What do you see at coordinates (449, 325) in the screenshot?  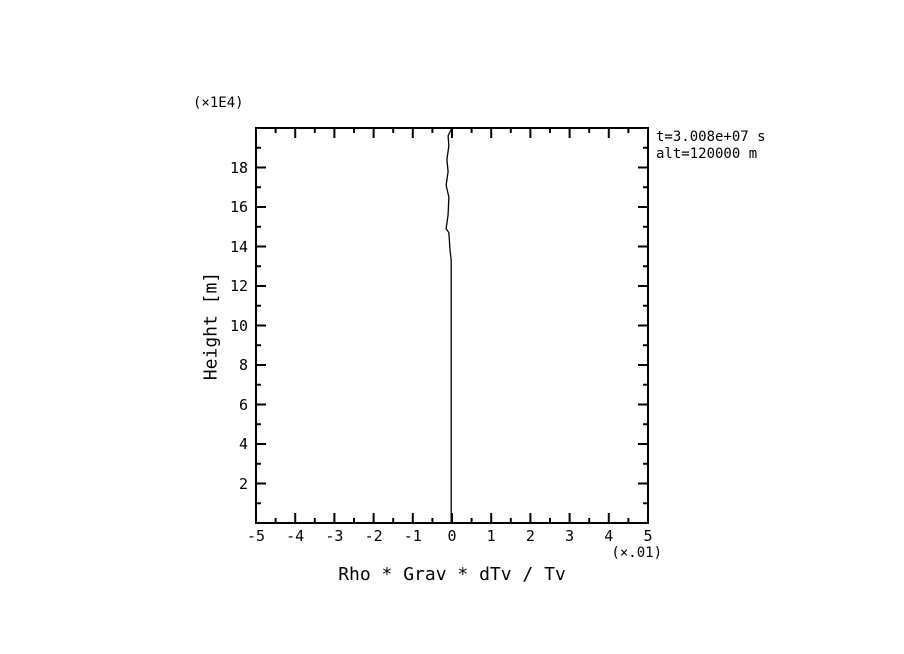 I see `profile-curve` at bounding box center [449, 325].